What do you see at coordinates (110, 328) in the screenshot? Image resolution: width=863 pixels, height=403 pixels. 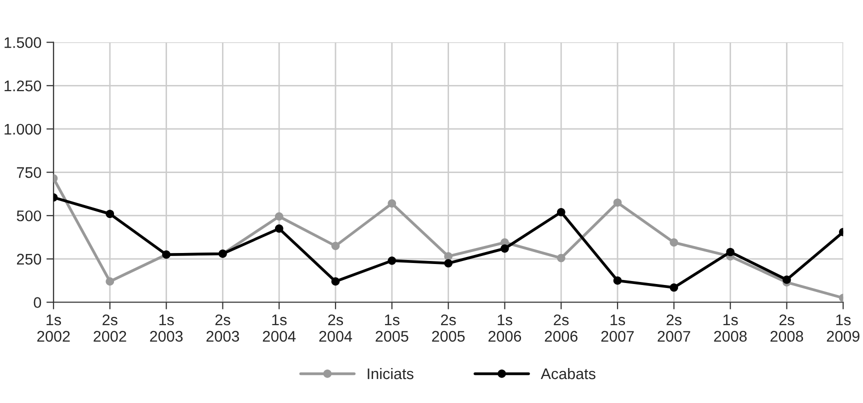 I see `x-tick-label: 2s 2002` at bounding box center [110, 328].